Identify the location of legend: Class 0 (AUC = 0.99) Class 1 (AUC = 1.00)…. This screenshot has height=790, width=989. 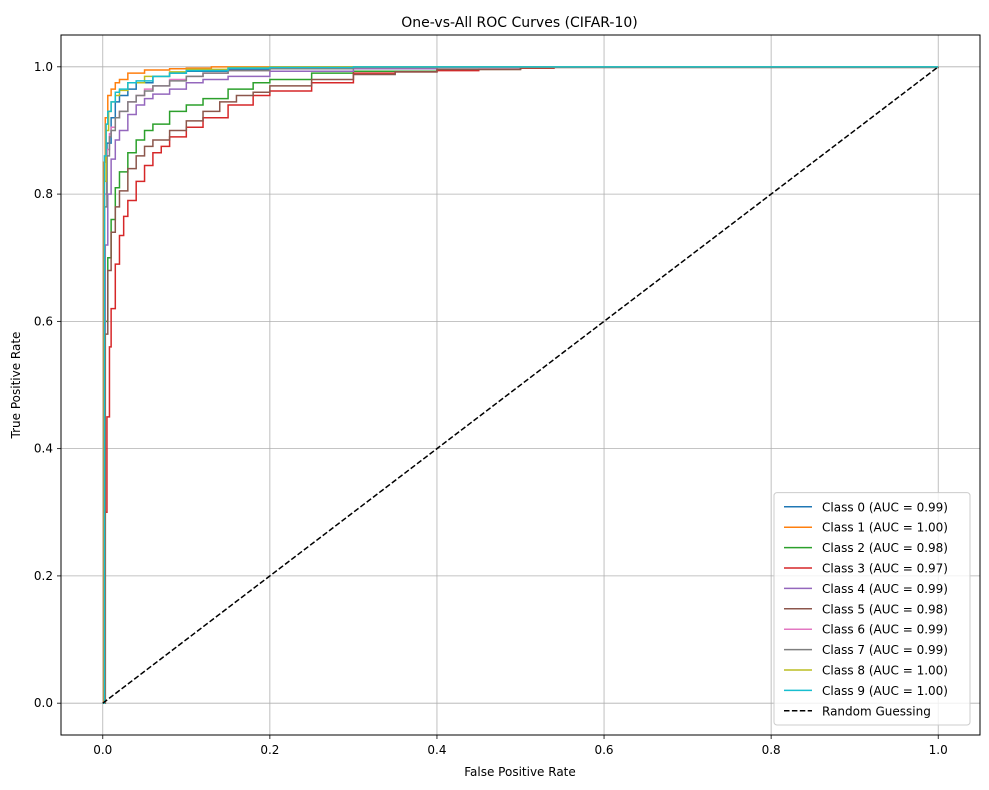
(872, 609).